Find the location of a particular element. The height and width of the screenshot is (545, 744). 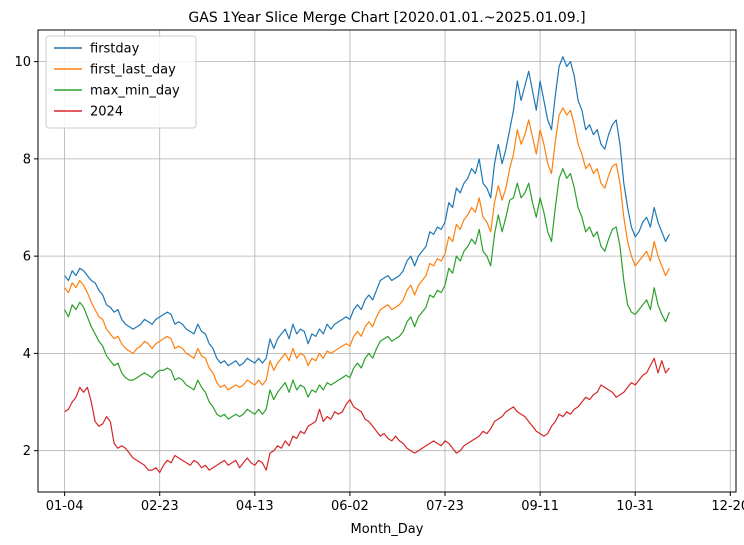

legend: firstday first_last_day max_min_day 2024 is located at coordinates (121, 82).